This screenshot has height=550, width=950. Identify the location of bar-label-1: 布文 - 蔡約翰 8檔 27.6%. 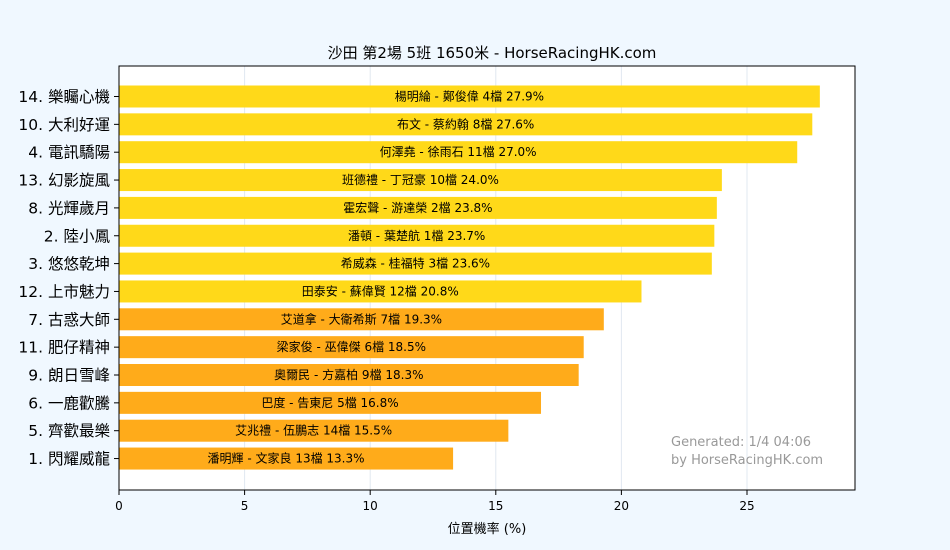
(465, 123).